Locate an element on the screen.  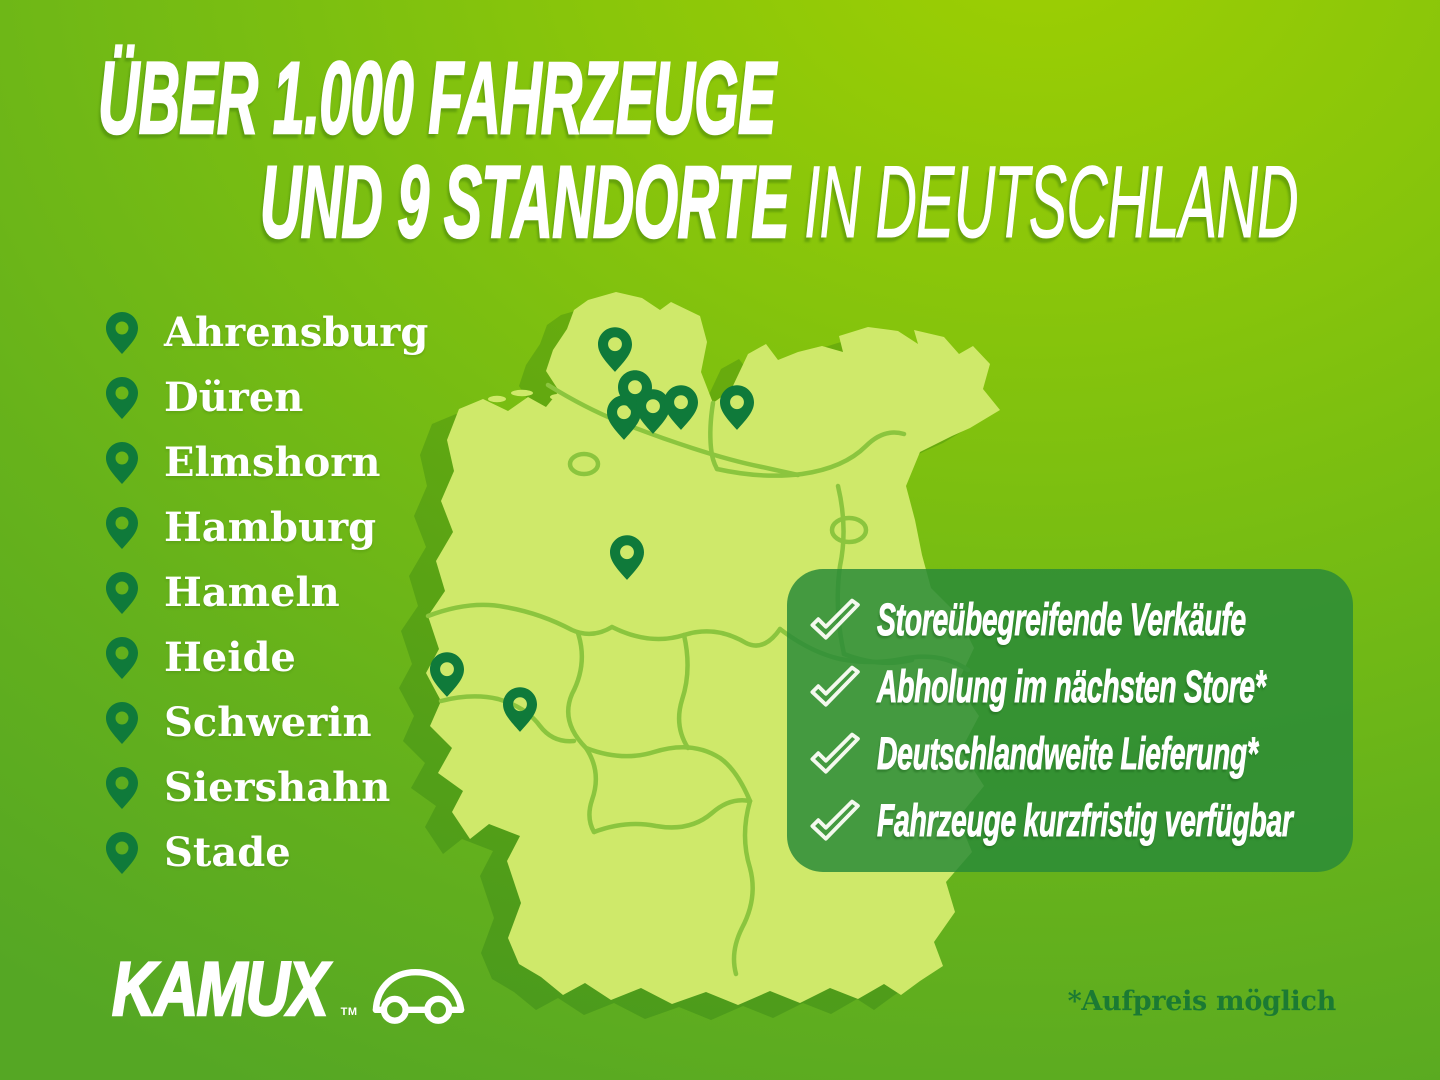
trademark-symbol: TM is located at coordinates (349, 1012).